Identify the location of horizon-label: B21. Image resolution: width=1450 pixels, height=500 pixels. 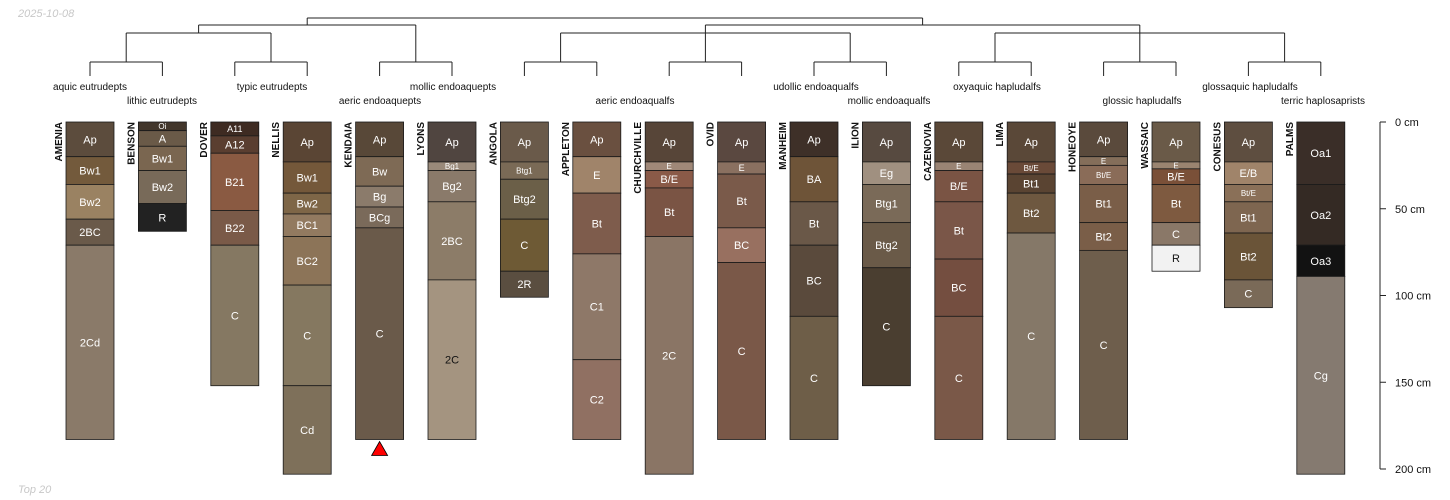
(235, 183).